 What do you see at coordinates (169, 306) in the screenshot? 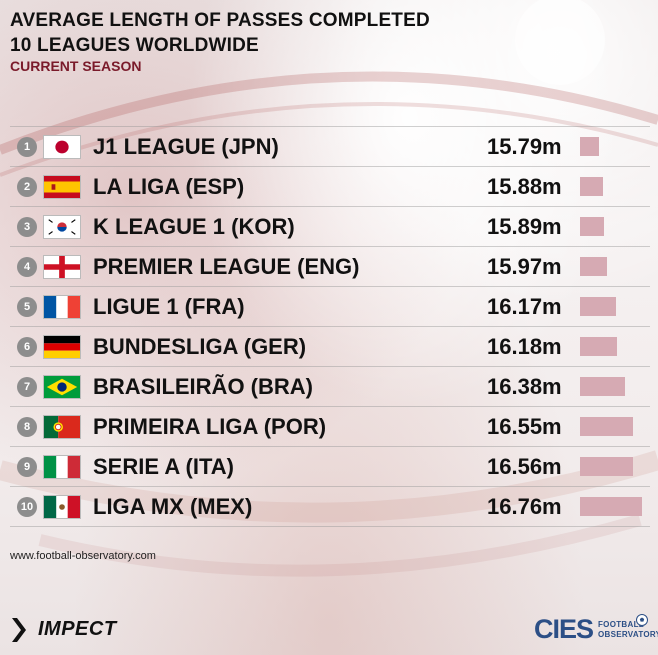
I see `league-name: LIGUE 1 (FRA)` at bounding box center [169, 306].